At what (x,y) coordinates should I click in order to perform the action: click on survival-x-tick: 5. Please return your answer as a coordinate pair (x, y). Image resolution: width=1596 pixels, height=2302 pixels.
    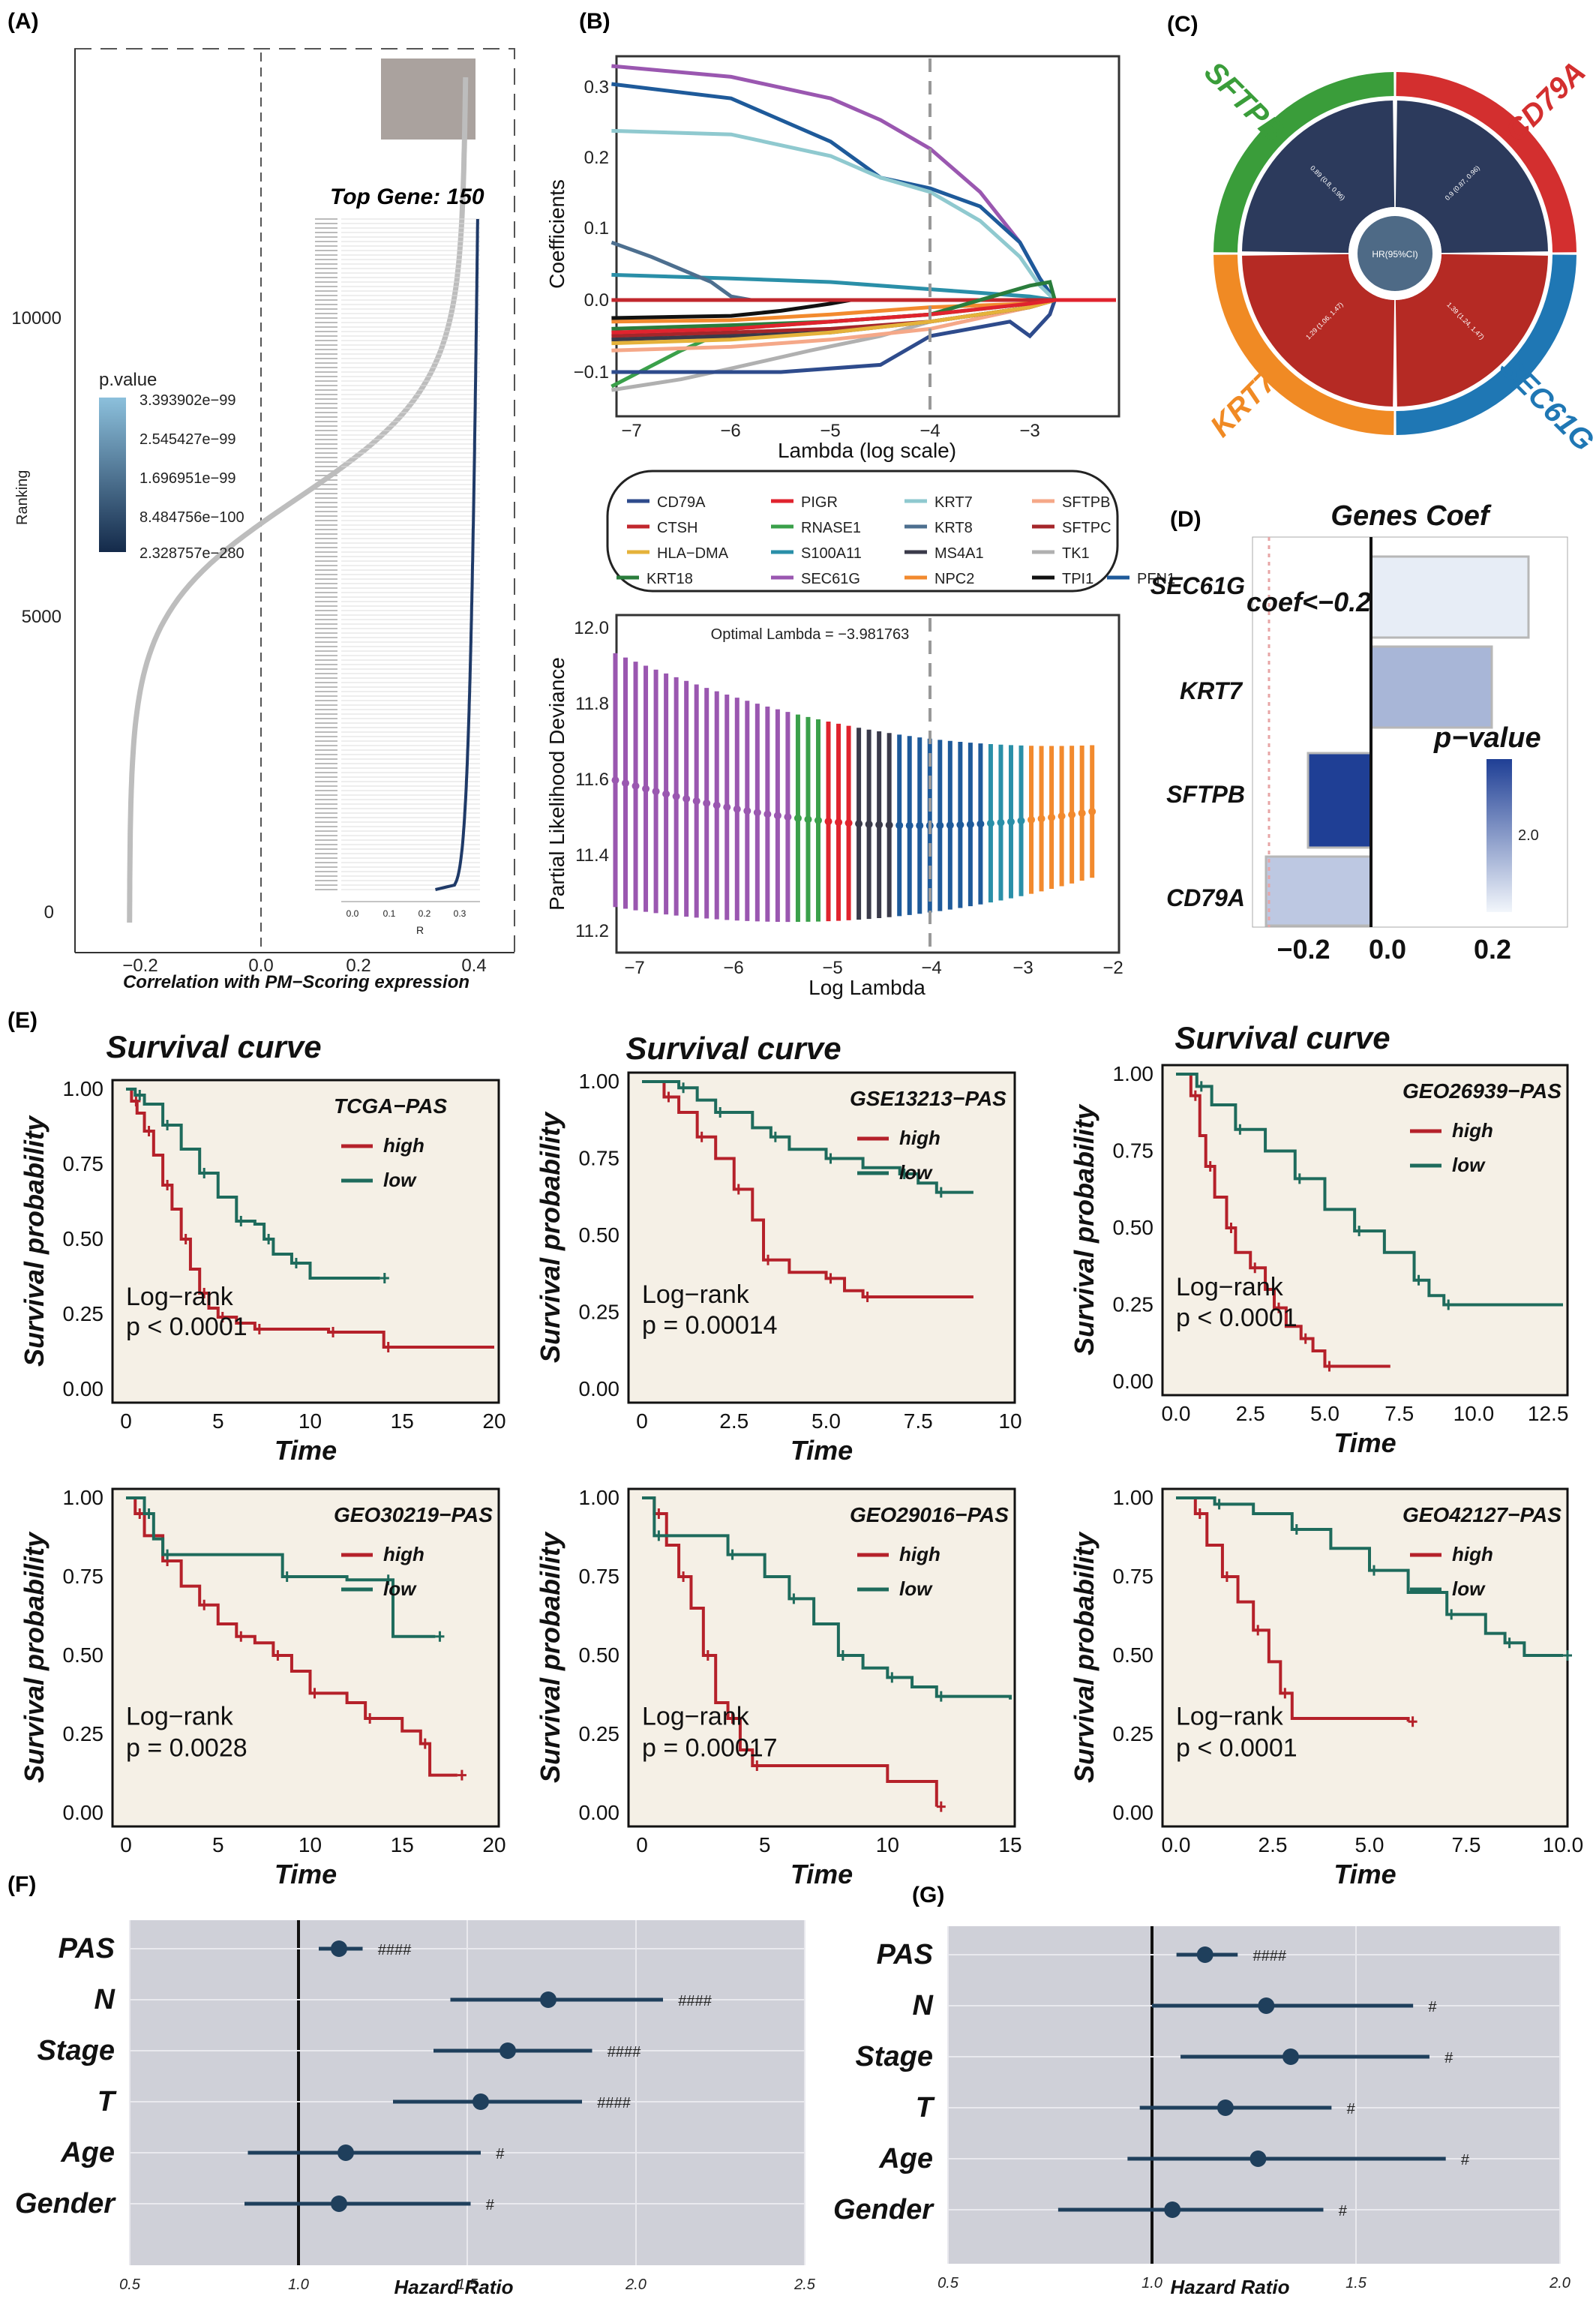
    Looking at the image, I should click on (218, 1845).